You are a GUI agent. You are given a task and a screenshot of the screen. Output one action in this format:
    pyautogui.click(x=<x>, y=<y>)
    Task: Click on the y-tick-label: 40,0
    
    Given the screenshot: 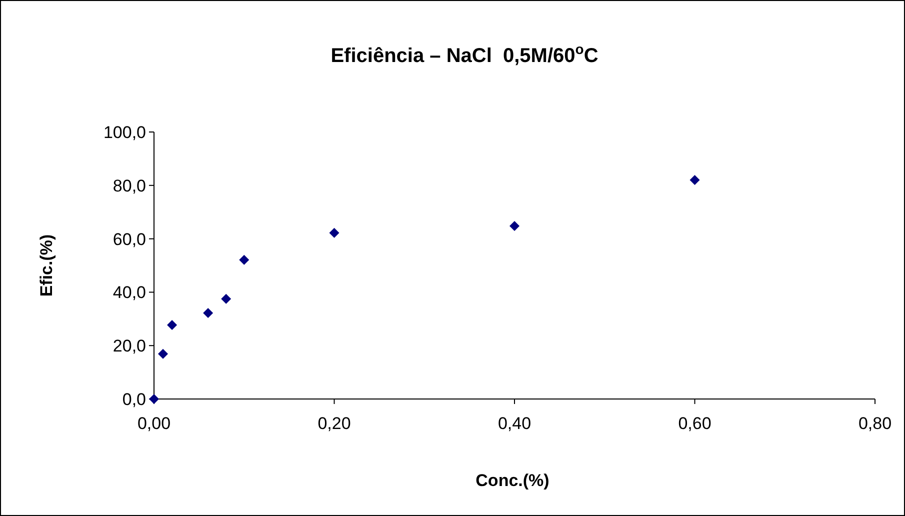 What is the action you would take?
    pyautogui.click(x=129, y=292)
    